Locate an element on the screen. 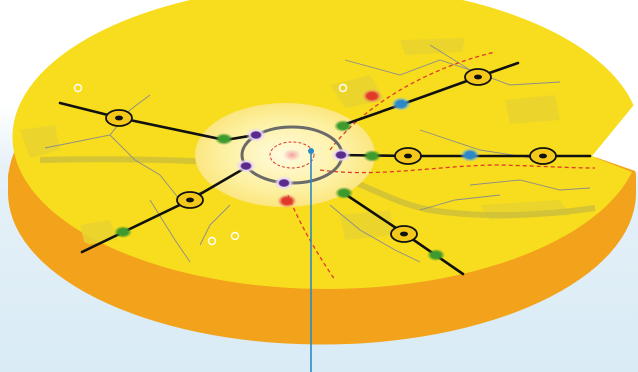  center-ring-inner is located at coordinates (292, 155).